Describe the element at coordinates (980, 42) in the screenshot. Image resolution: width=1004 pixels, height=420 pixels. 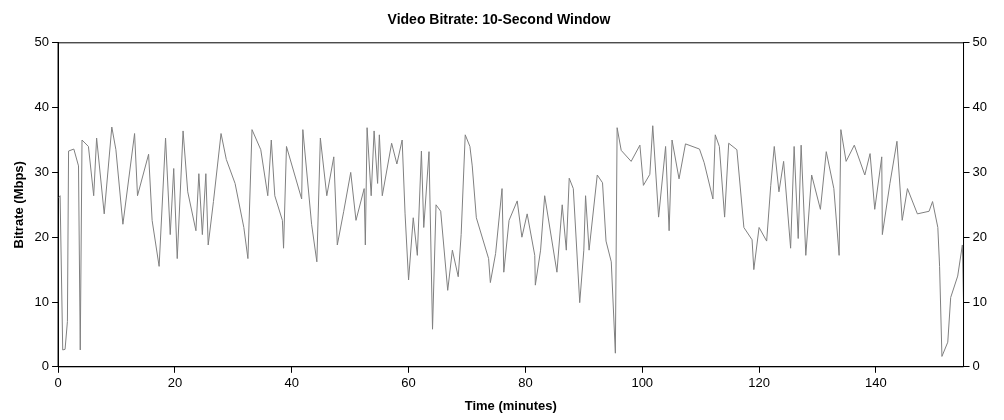
I see `y2-tick-label: 50` at that location.